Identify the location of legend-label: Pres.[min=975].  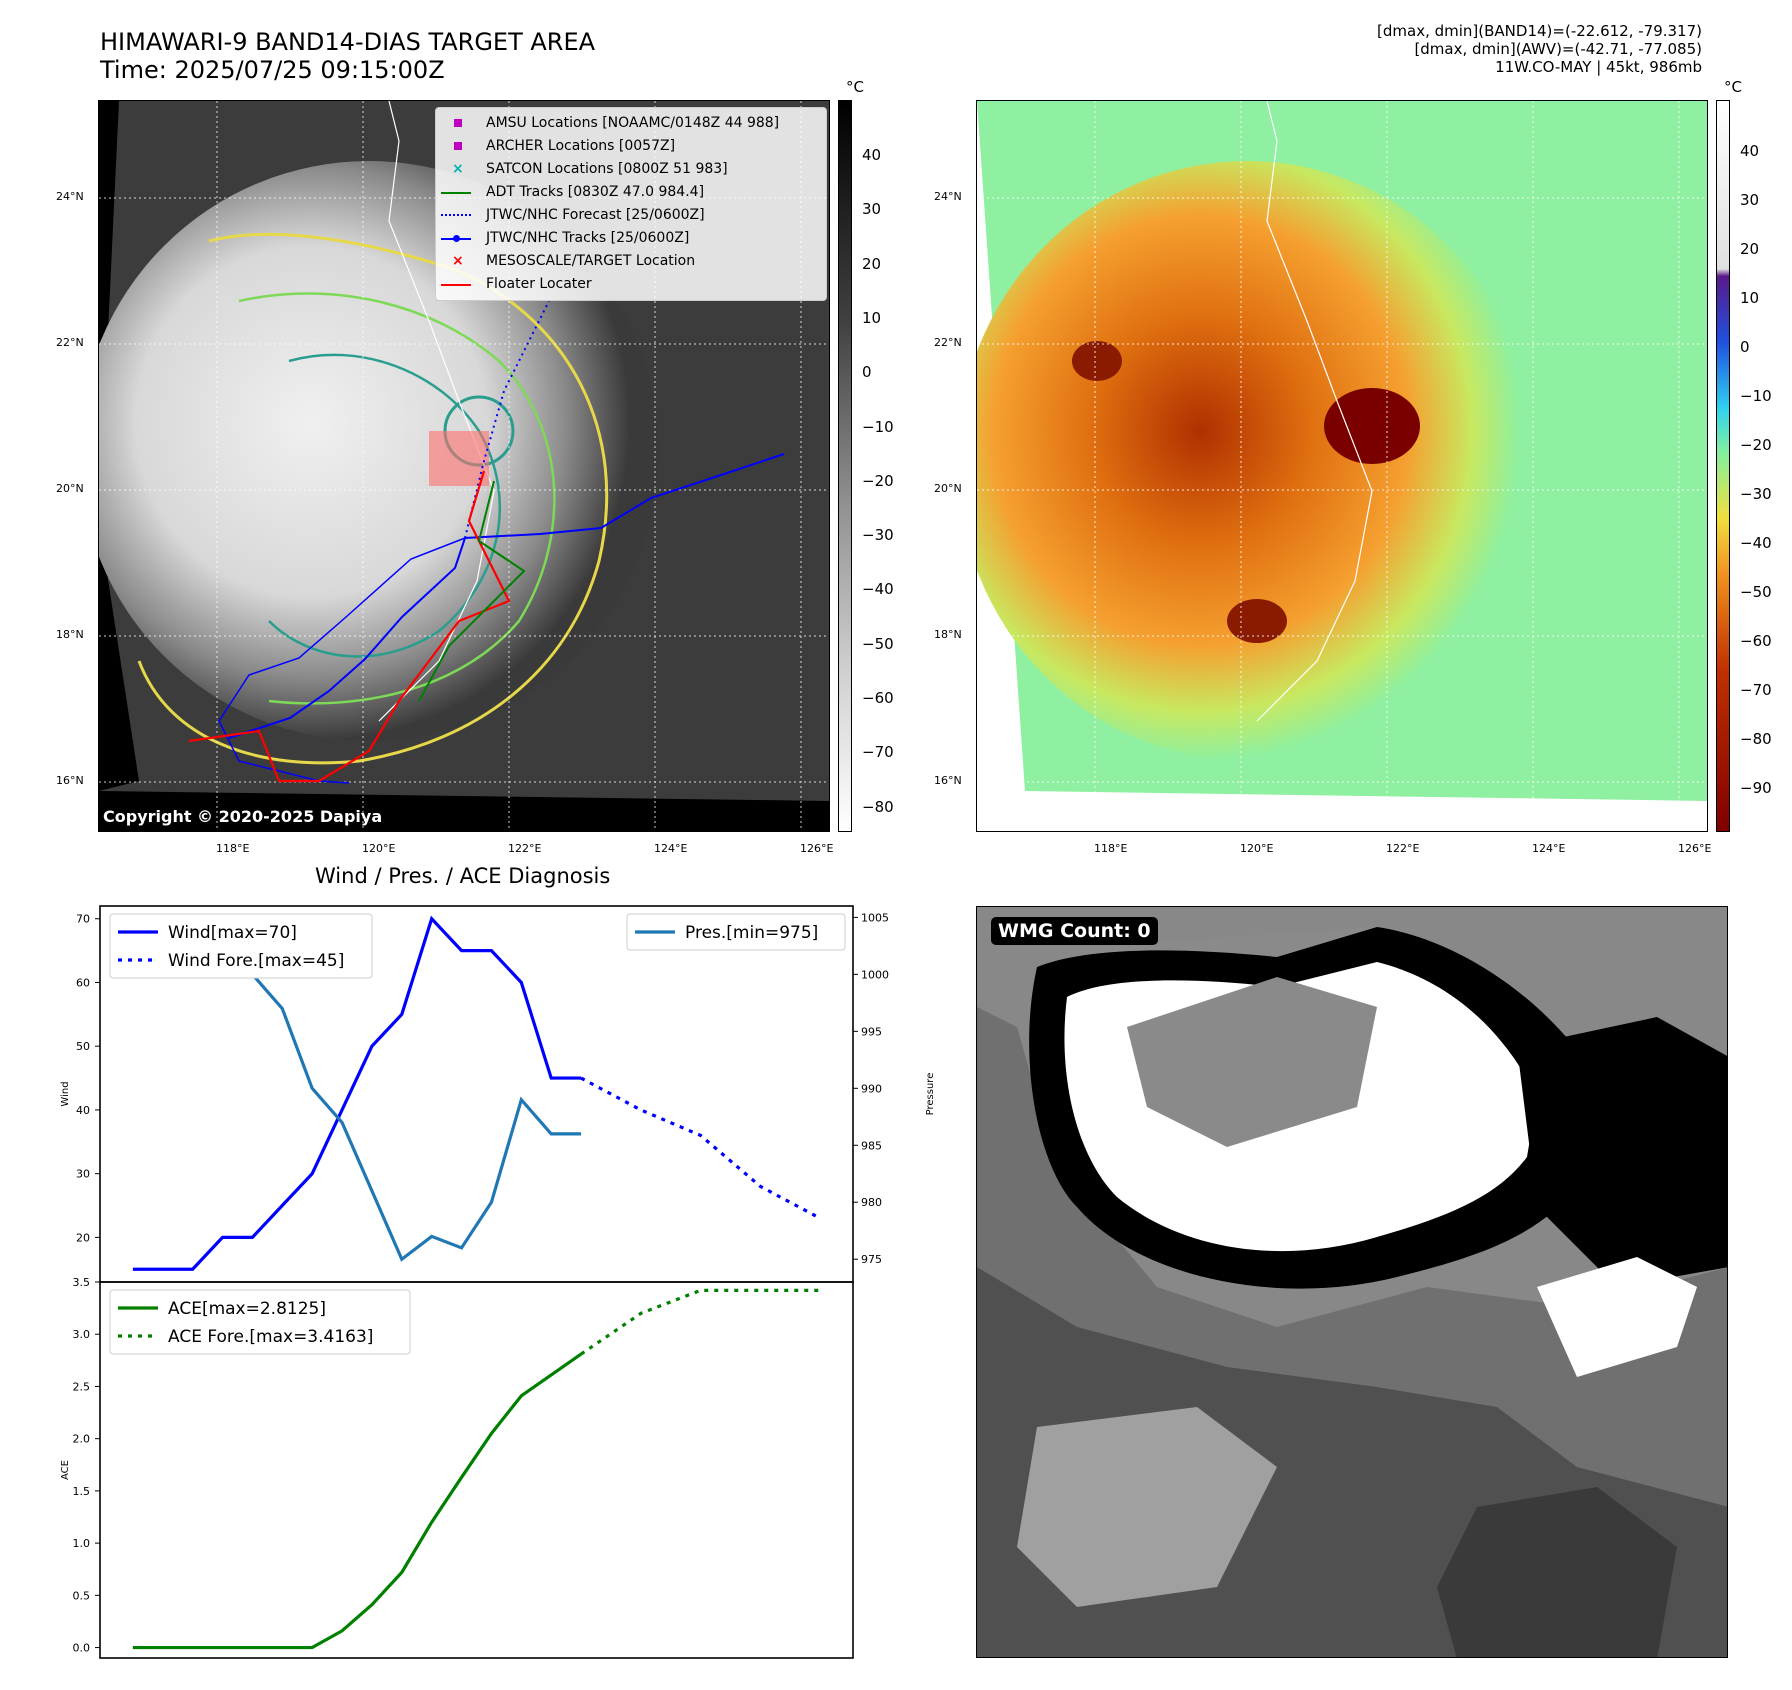
(751, 933).